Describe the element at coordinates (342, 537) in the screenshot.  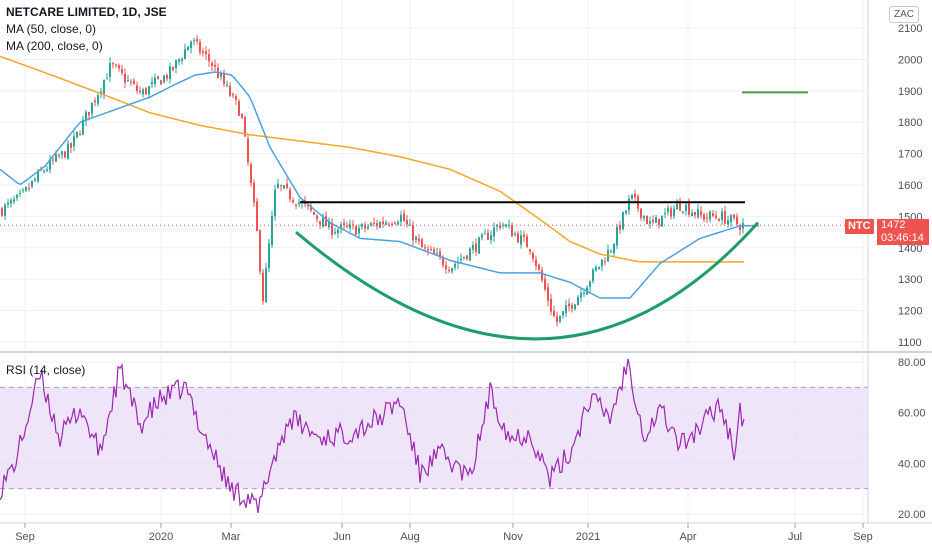
I see `time-tick-label: Jun` at that location.